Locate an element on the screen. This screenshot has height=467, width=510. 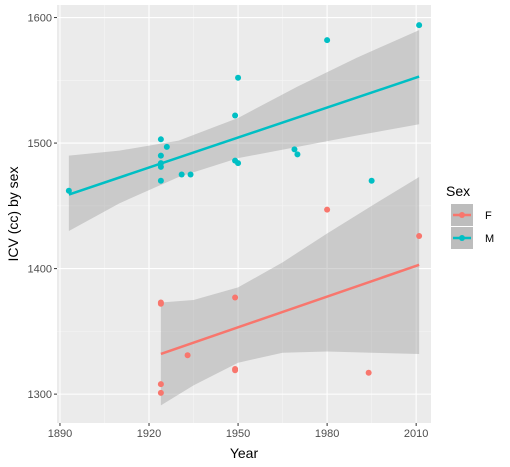
y-tick-label: 1600 is located at coordinates (40, 19).